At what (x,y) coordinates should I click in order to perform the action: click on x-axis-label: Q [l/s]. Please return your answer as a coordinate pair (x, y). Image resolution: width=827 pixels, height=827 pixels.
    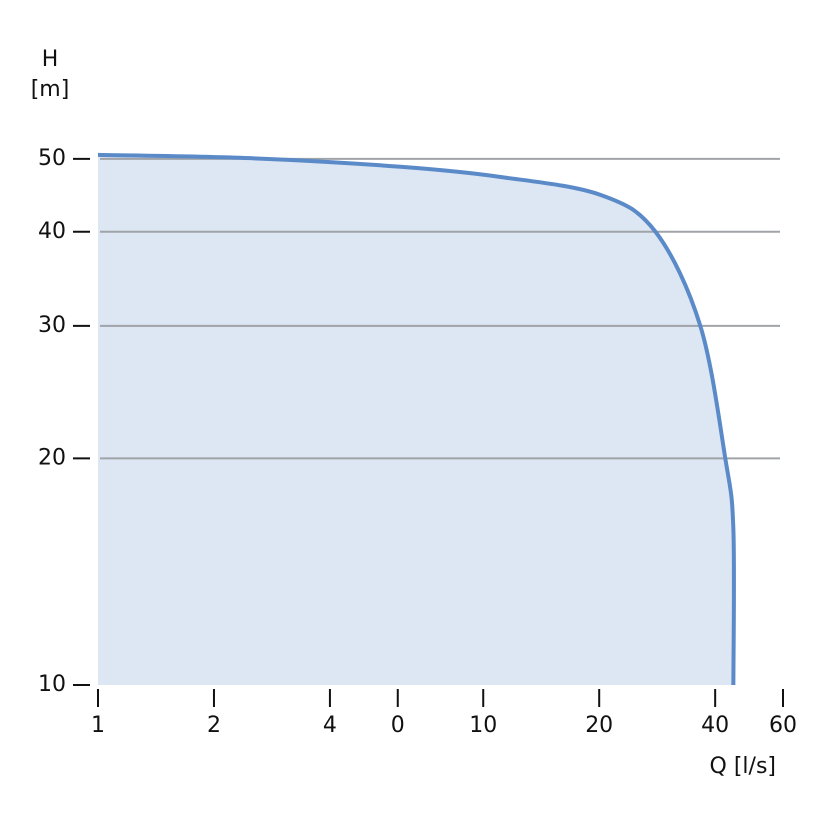
    Looking at the image, I should click on (743, 766).